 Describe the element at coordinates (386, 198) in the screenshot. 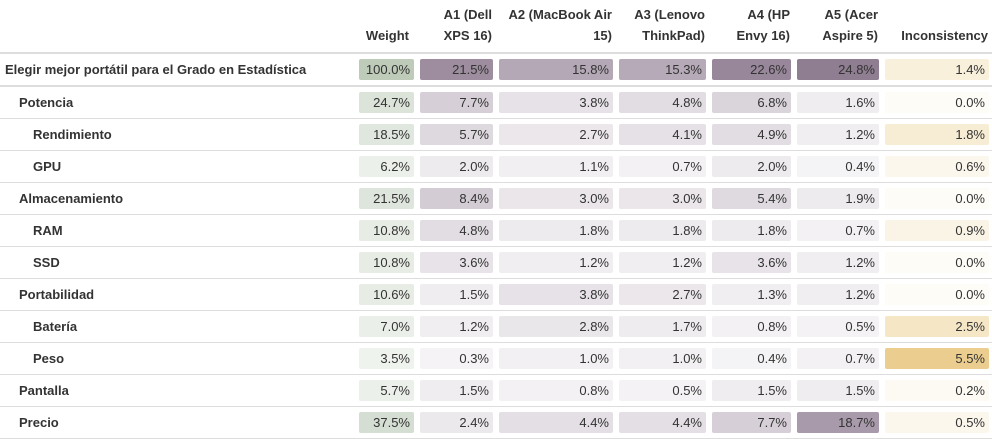

I see `weight-cell: 21.5%` at that location.